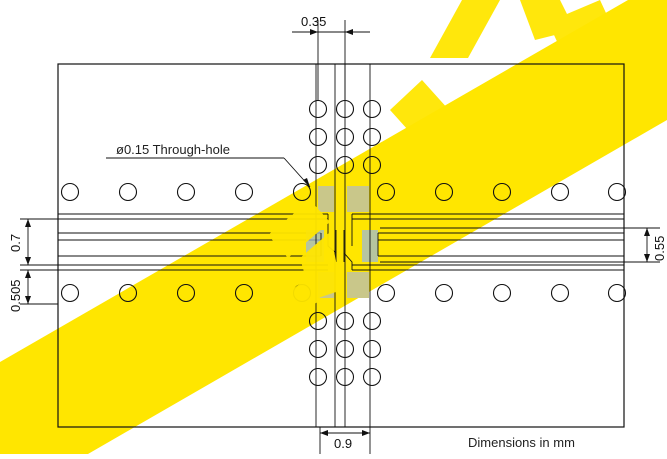 This screenshot has height=459, width=667. I want to click on dim-bottom-pitch-label: 0.9, so click(343, 443).